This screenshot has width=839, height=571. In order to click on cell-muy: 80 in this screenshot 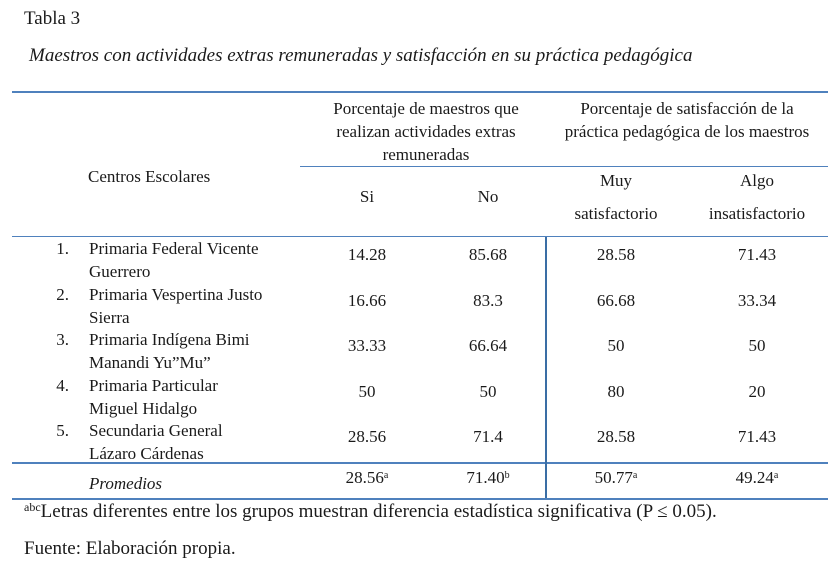, I will do `click(616, 391)`.